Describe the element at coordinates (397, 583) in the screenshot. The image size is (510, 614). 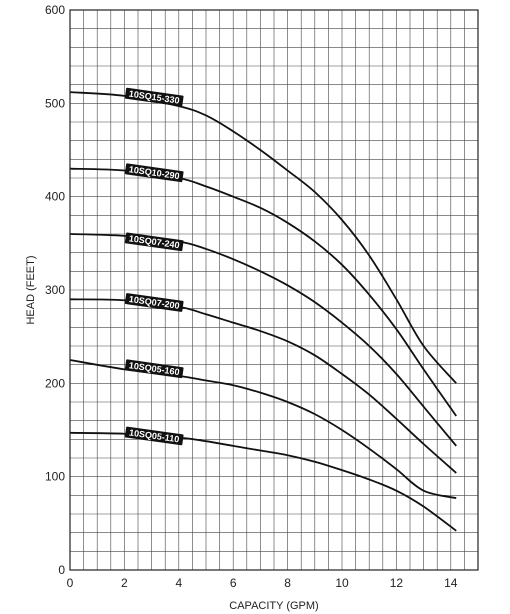
I see `x-tick-label: 12` at that location.